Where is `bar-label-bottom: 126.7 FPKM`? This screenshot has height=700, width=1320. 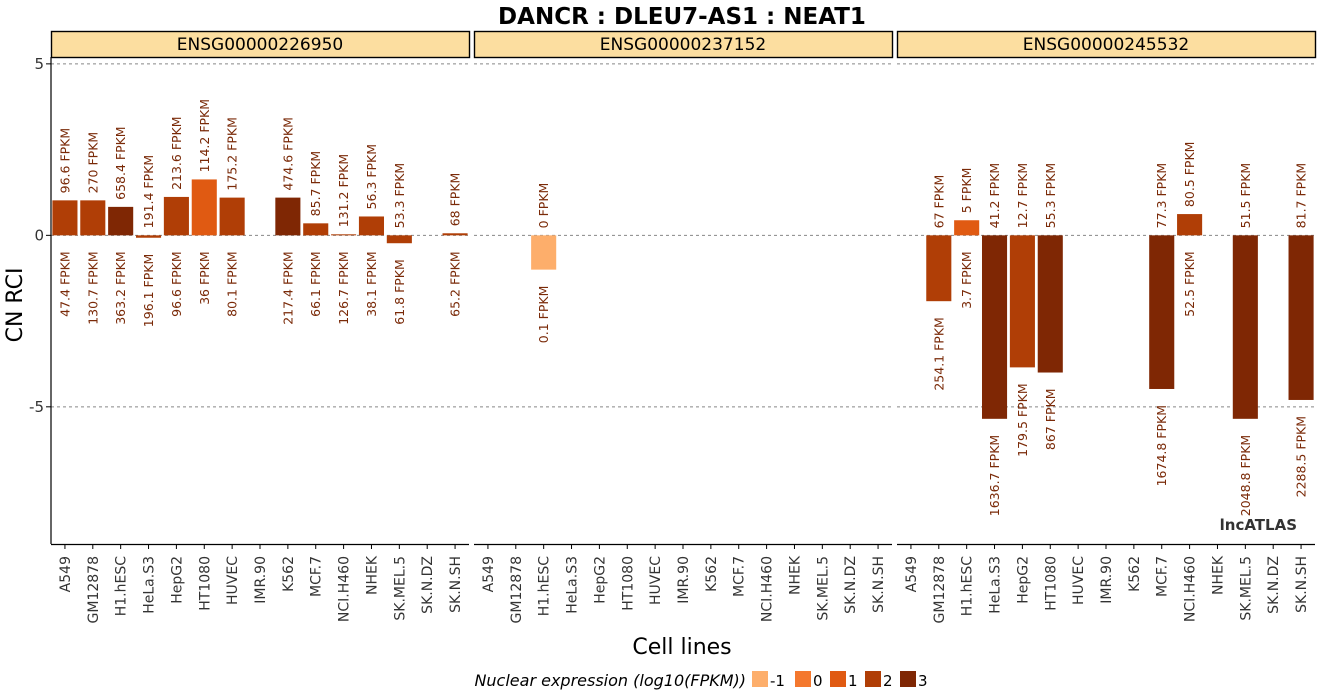 bar-label-bottom: 126.7 FPKM is located at coordinates (343, 287).